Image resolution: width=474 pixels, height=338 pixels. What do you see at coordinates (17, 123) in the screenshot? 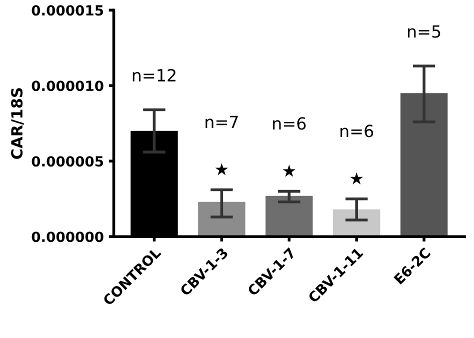
I see `y-axis-title: CAR/18S` at bounding box center [17, 123].